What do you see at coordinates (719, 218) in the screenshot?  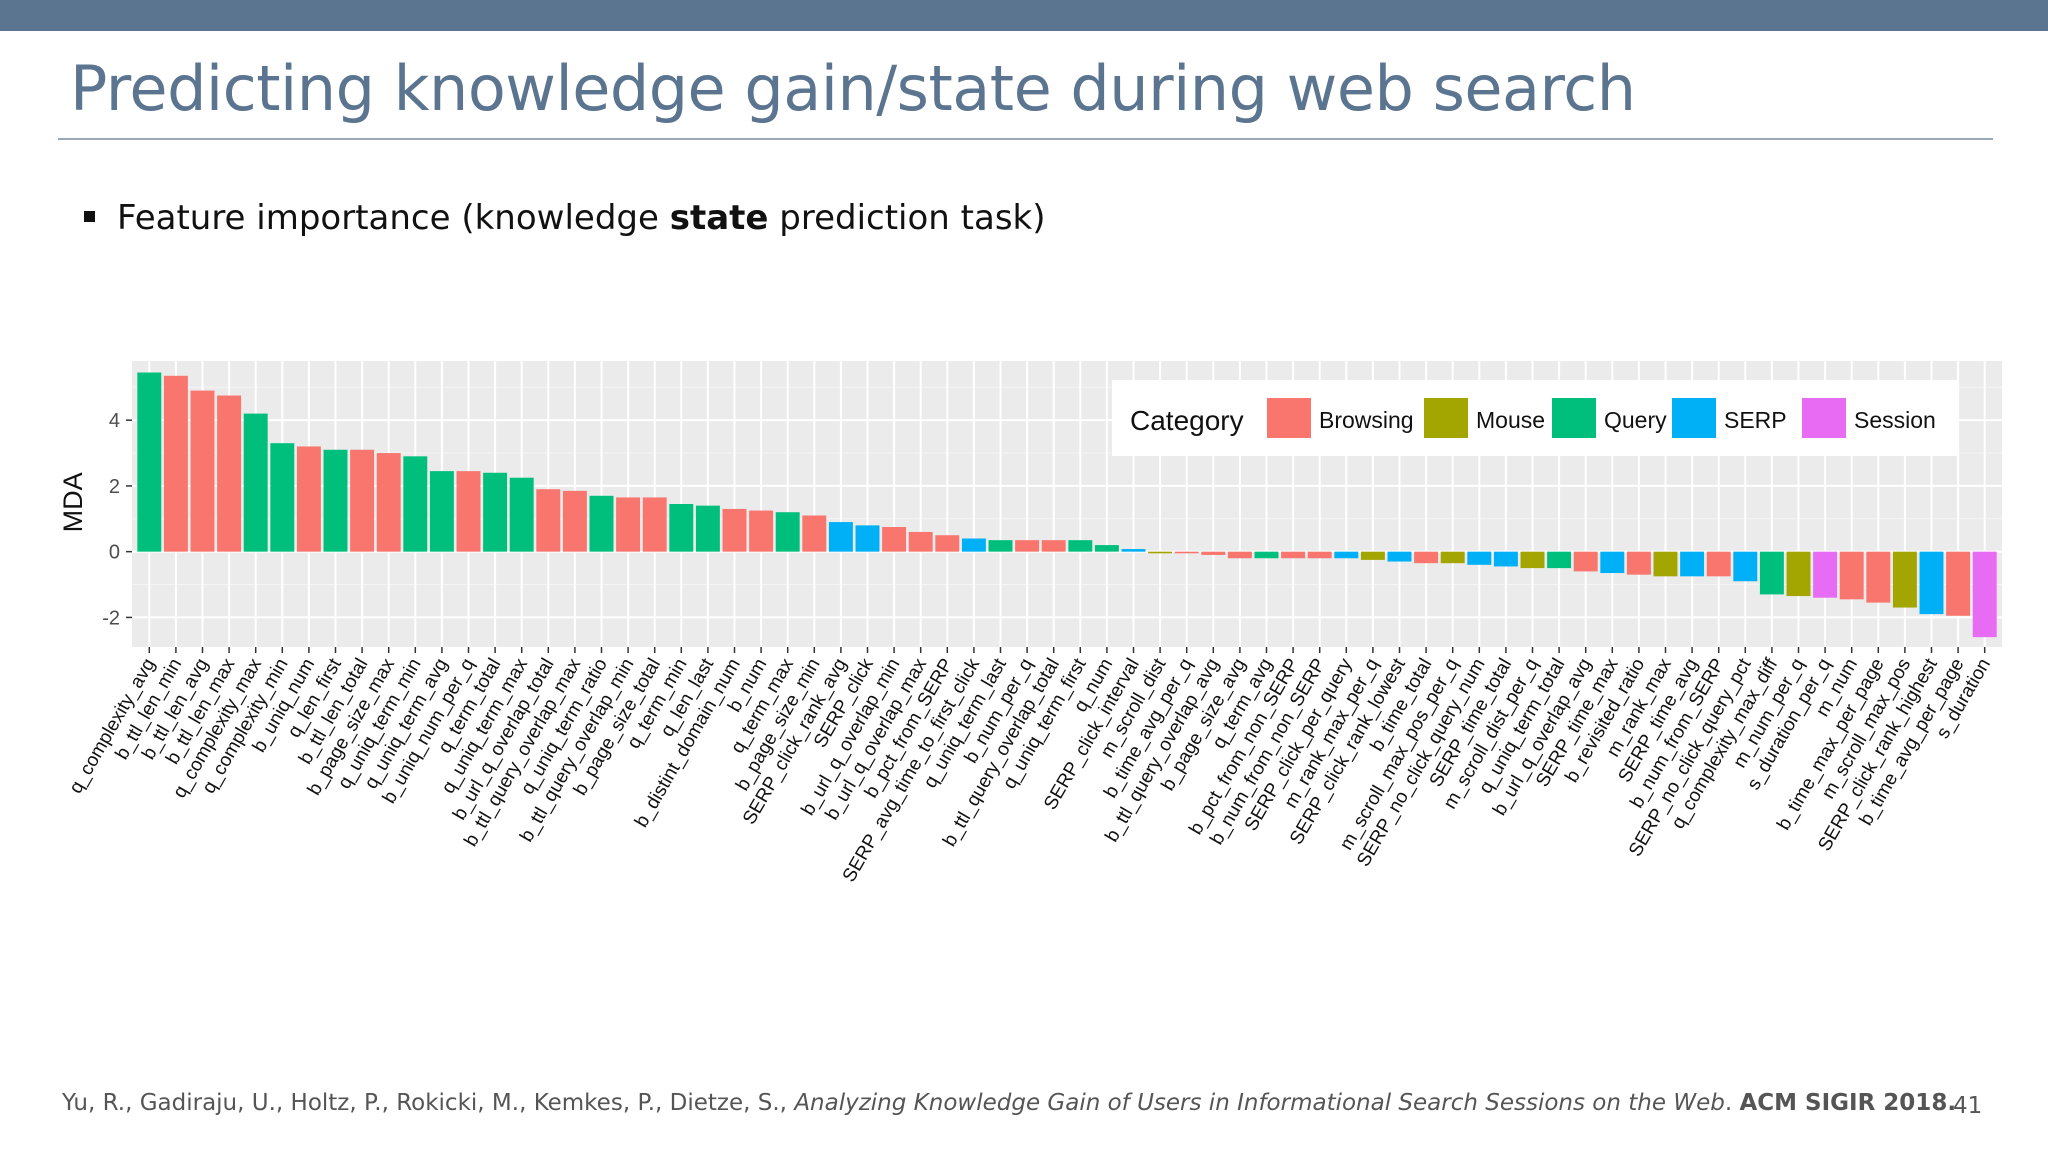 I see `bullet-text-bold: state` at bounding box center [719, 218].